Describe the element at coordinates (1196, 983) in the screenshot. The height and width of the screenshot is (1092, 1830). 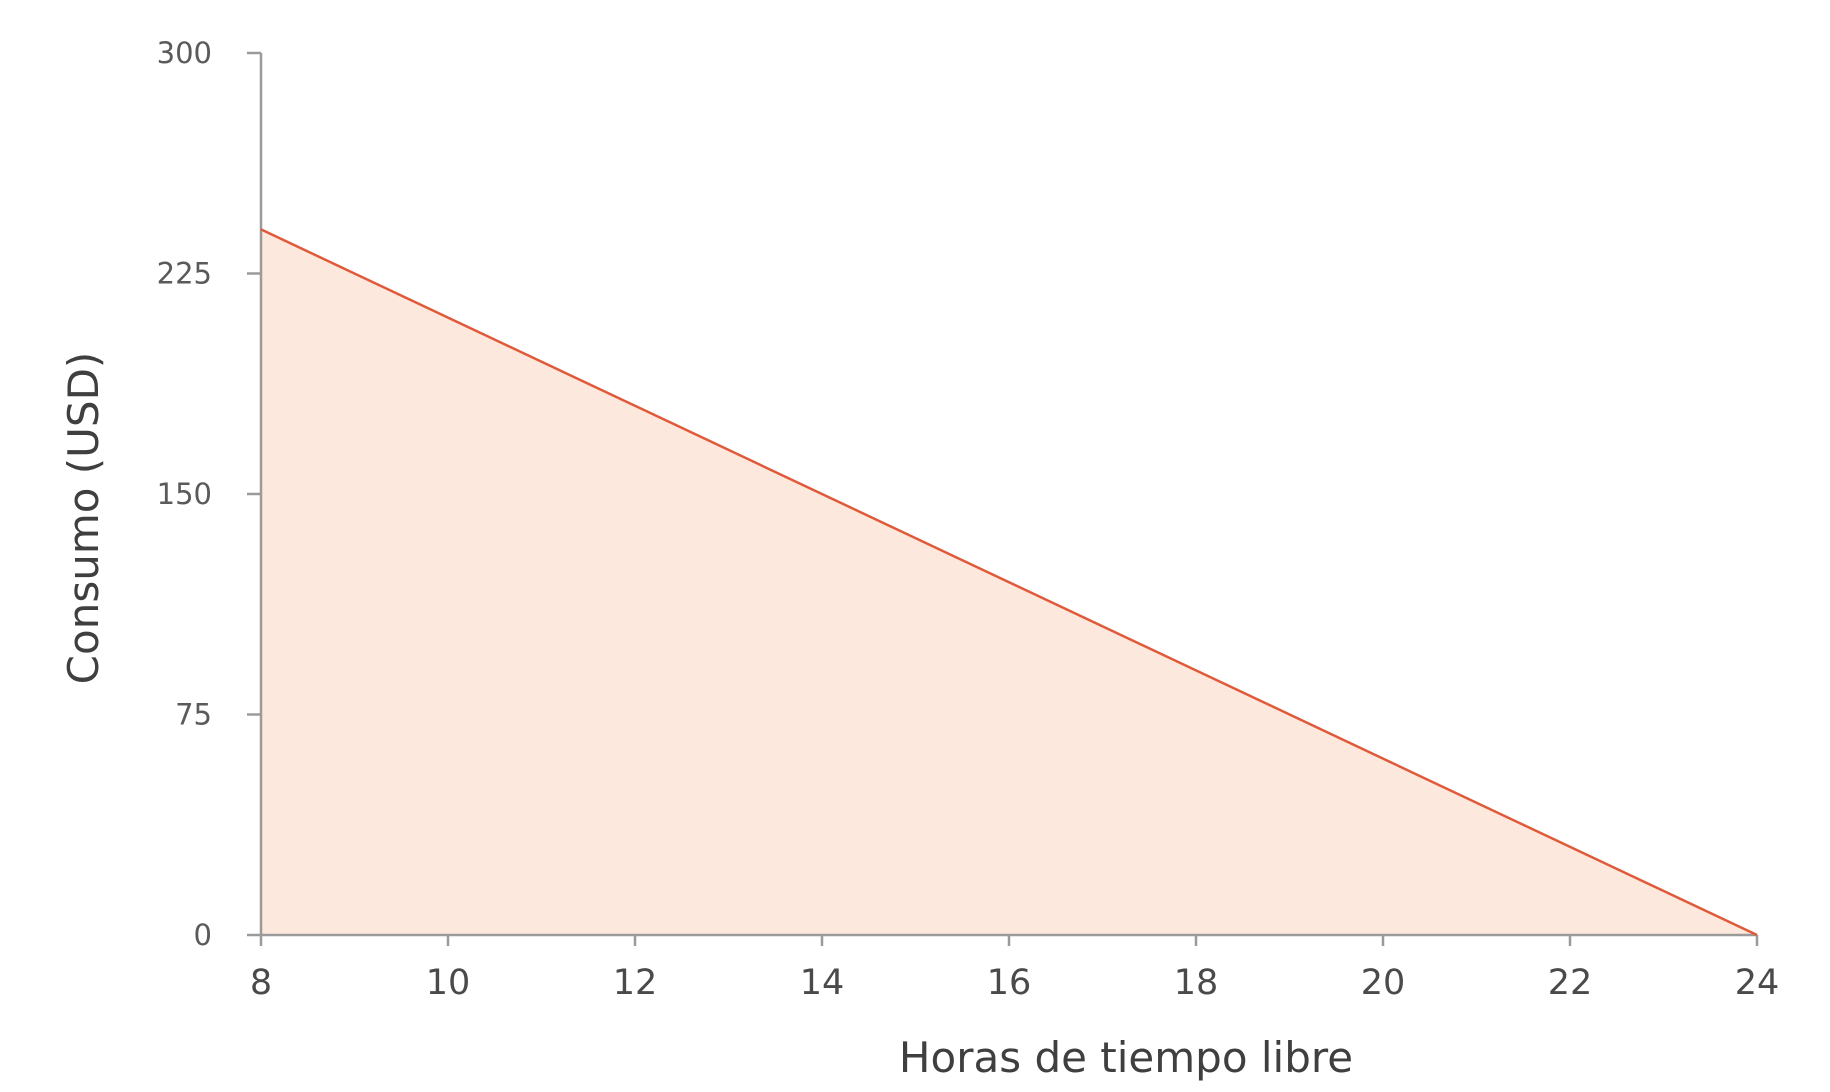
I see `x-tick-label: 18` at that location.